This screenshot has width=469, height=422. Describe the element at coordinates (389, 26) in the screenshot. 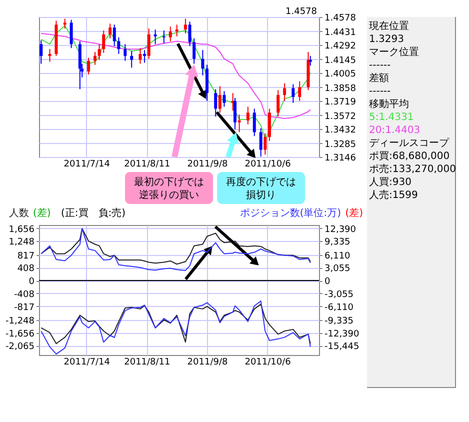

I see `text: 現在位置` at that location.